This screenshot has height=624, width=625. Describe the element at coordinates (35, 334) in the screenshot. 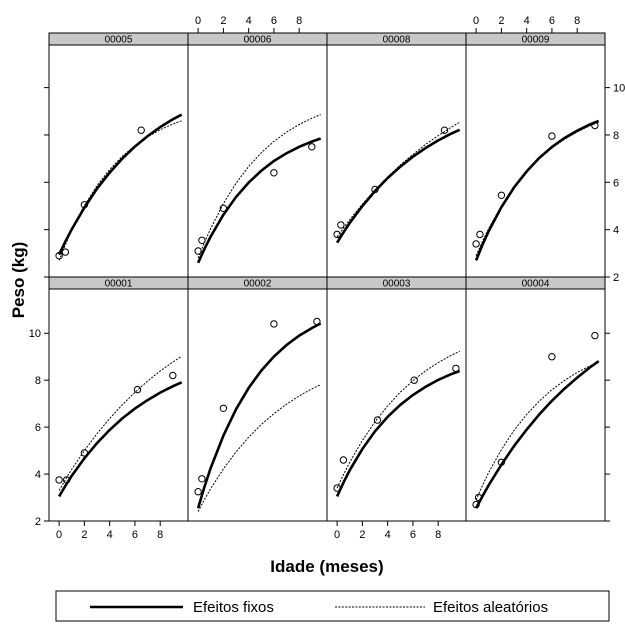

I see `y-tick-label: 10` at that location.